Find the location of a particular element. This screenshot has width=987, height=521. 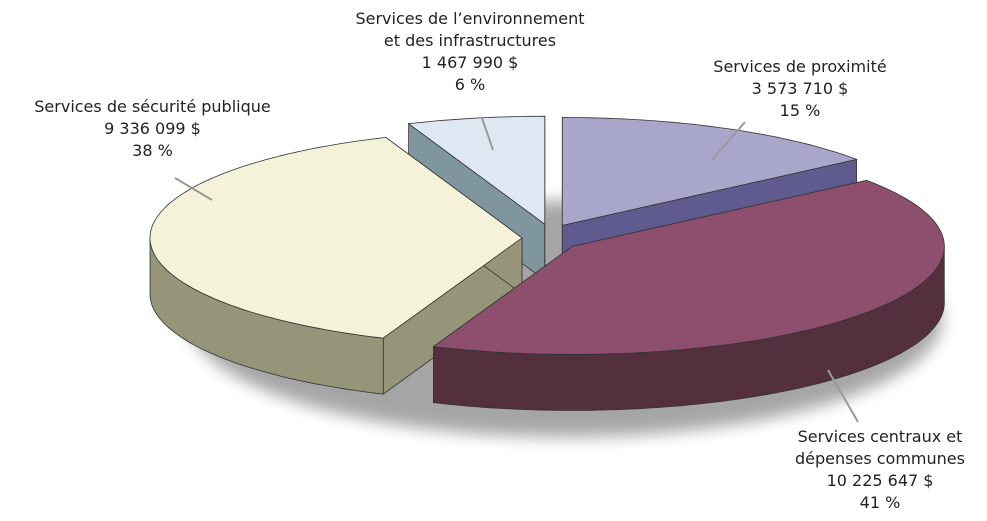

label: Services de proximité 3 573 710 $ 15 % is located at coordinates (800, 89).